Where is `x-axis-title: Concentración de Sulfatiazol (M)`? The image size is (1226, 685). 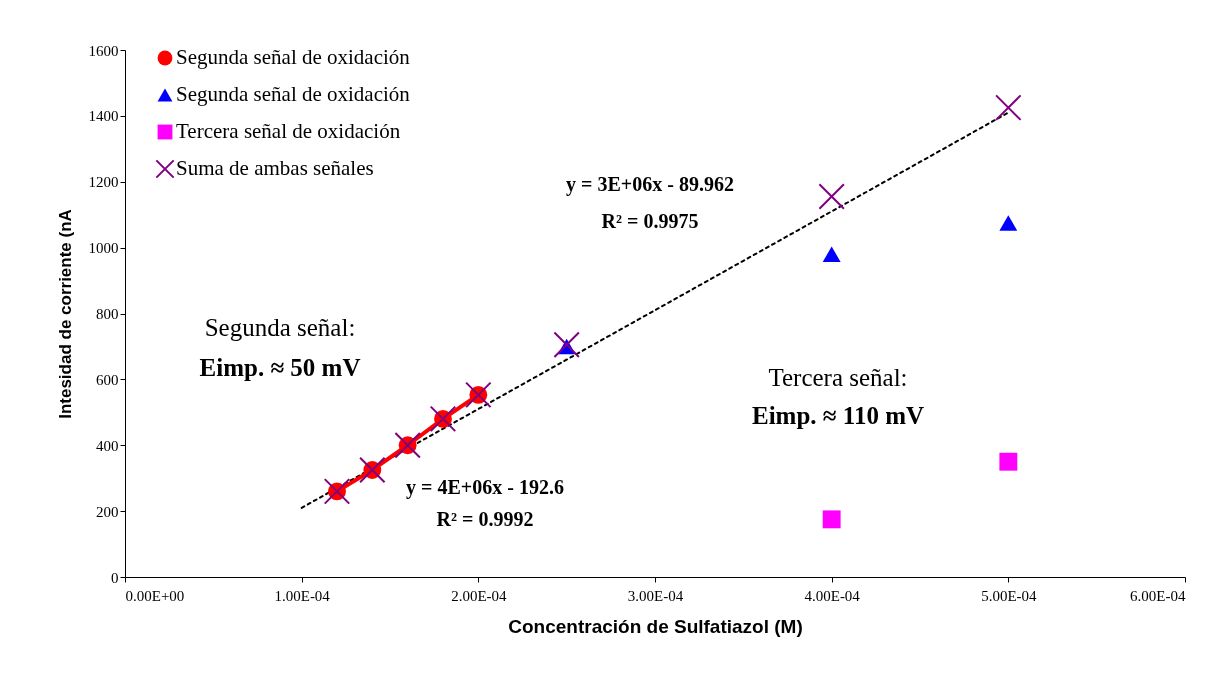 x-axis-title: Concentración de Sulfatiazol (M) is located at coordinates (655, 626).